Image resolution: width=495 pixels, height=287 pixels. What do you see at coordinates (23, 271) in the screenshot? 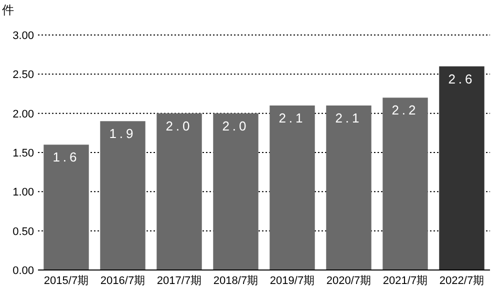
I see `y-tick-label: 0.00` at bounding box center [23, 271].